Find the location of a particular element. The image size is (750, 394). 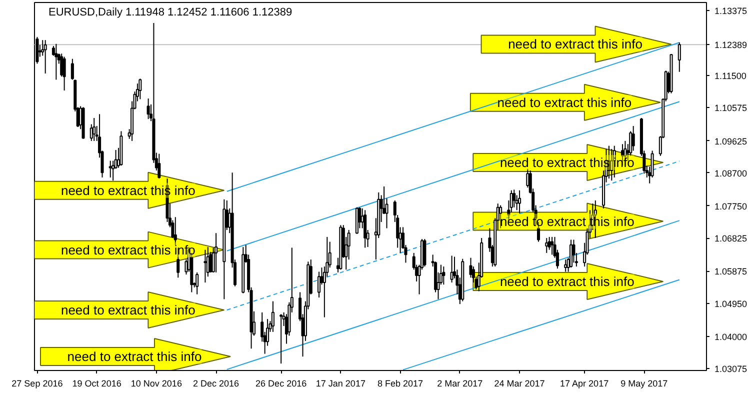

x-tick-label: 2 Dec 2016 is located at coordinates (216, 383).